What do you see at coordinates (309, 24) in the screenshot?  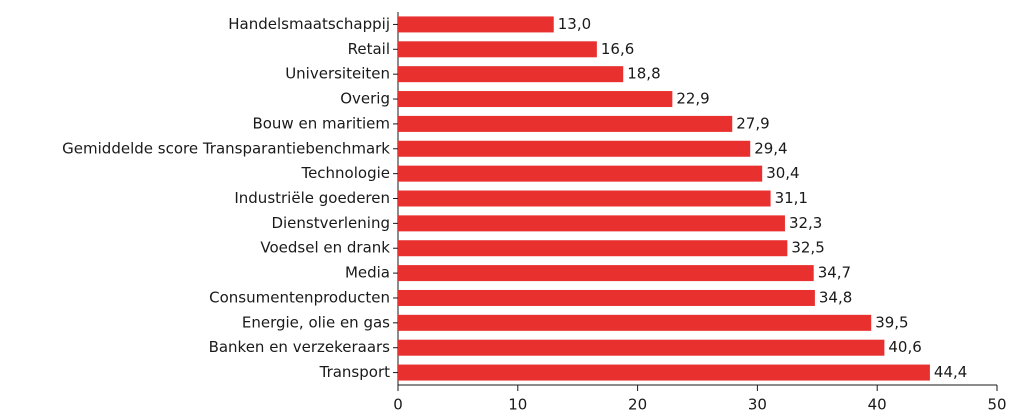 I see `y-tick-label: Handelsmaatschappij` at bounding box center [309, 24].